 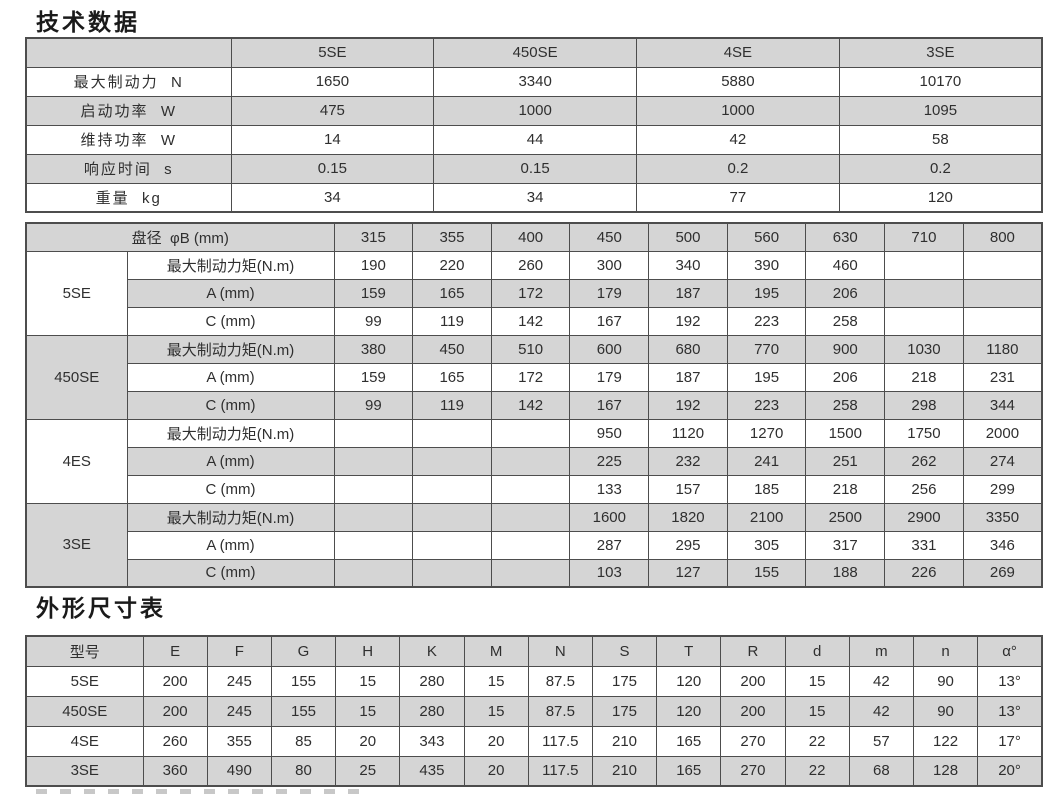 I want to click on t1-cell: 77, so click(x=738, y=197).